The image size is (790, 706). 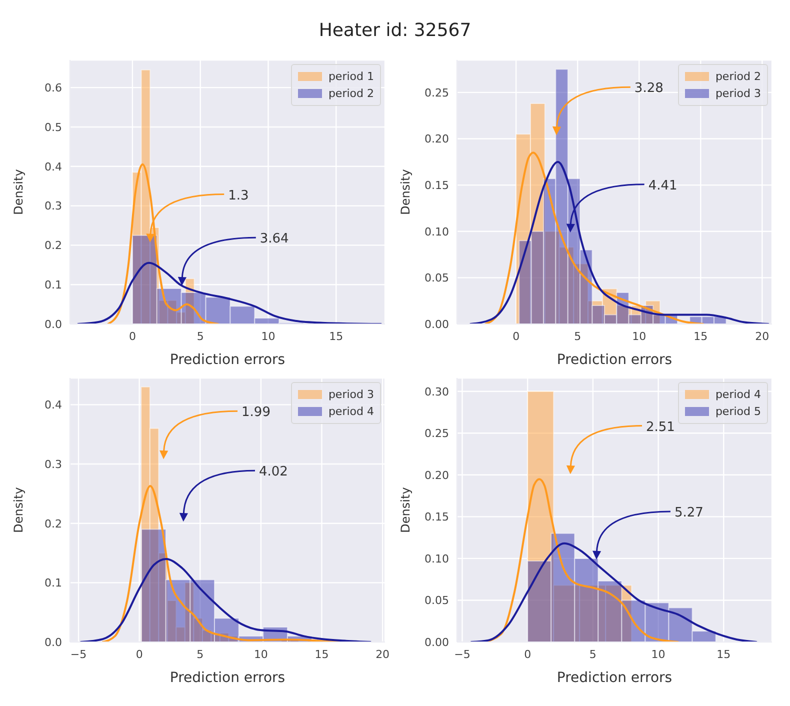 I want to click on legend-label: period 5, so click(x=738, y=412).